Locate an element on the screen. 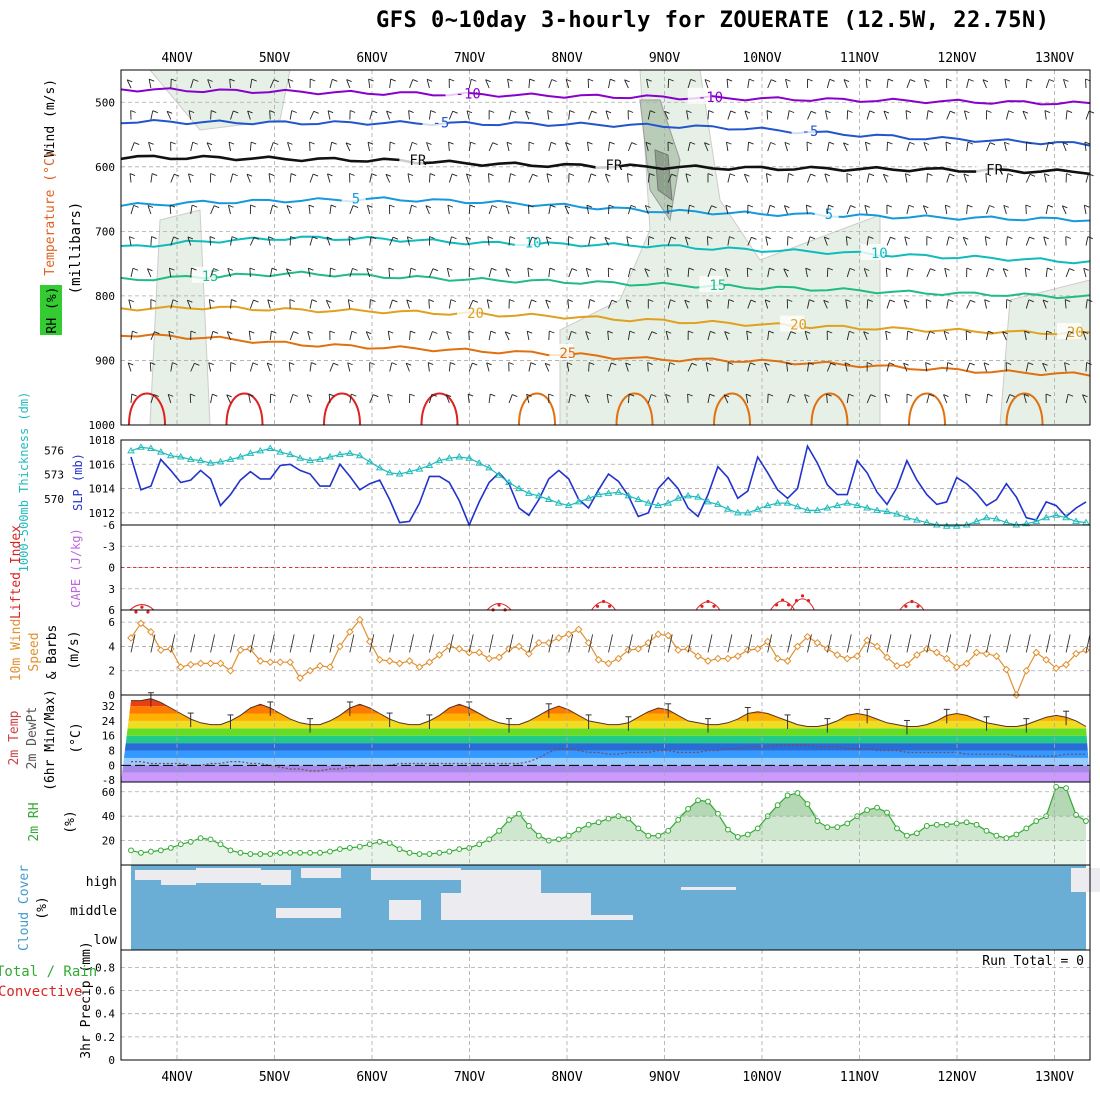 Image resolution: width=1100 pixels, height=1100 pixels. slp-line is located at coordinates (608, 485).